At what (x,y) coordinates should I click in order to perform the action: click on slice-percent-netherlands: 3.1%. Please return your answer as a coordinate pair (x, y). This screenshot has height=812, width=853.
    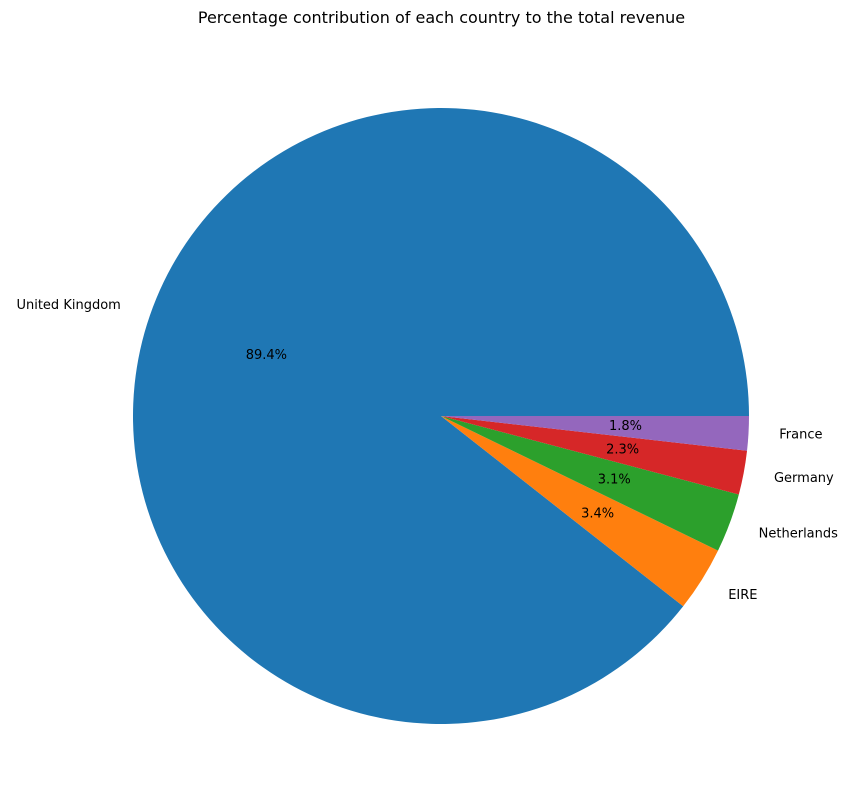
    Looking at the image, I should click on (614, 480).